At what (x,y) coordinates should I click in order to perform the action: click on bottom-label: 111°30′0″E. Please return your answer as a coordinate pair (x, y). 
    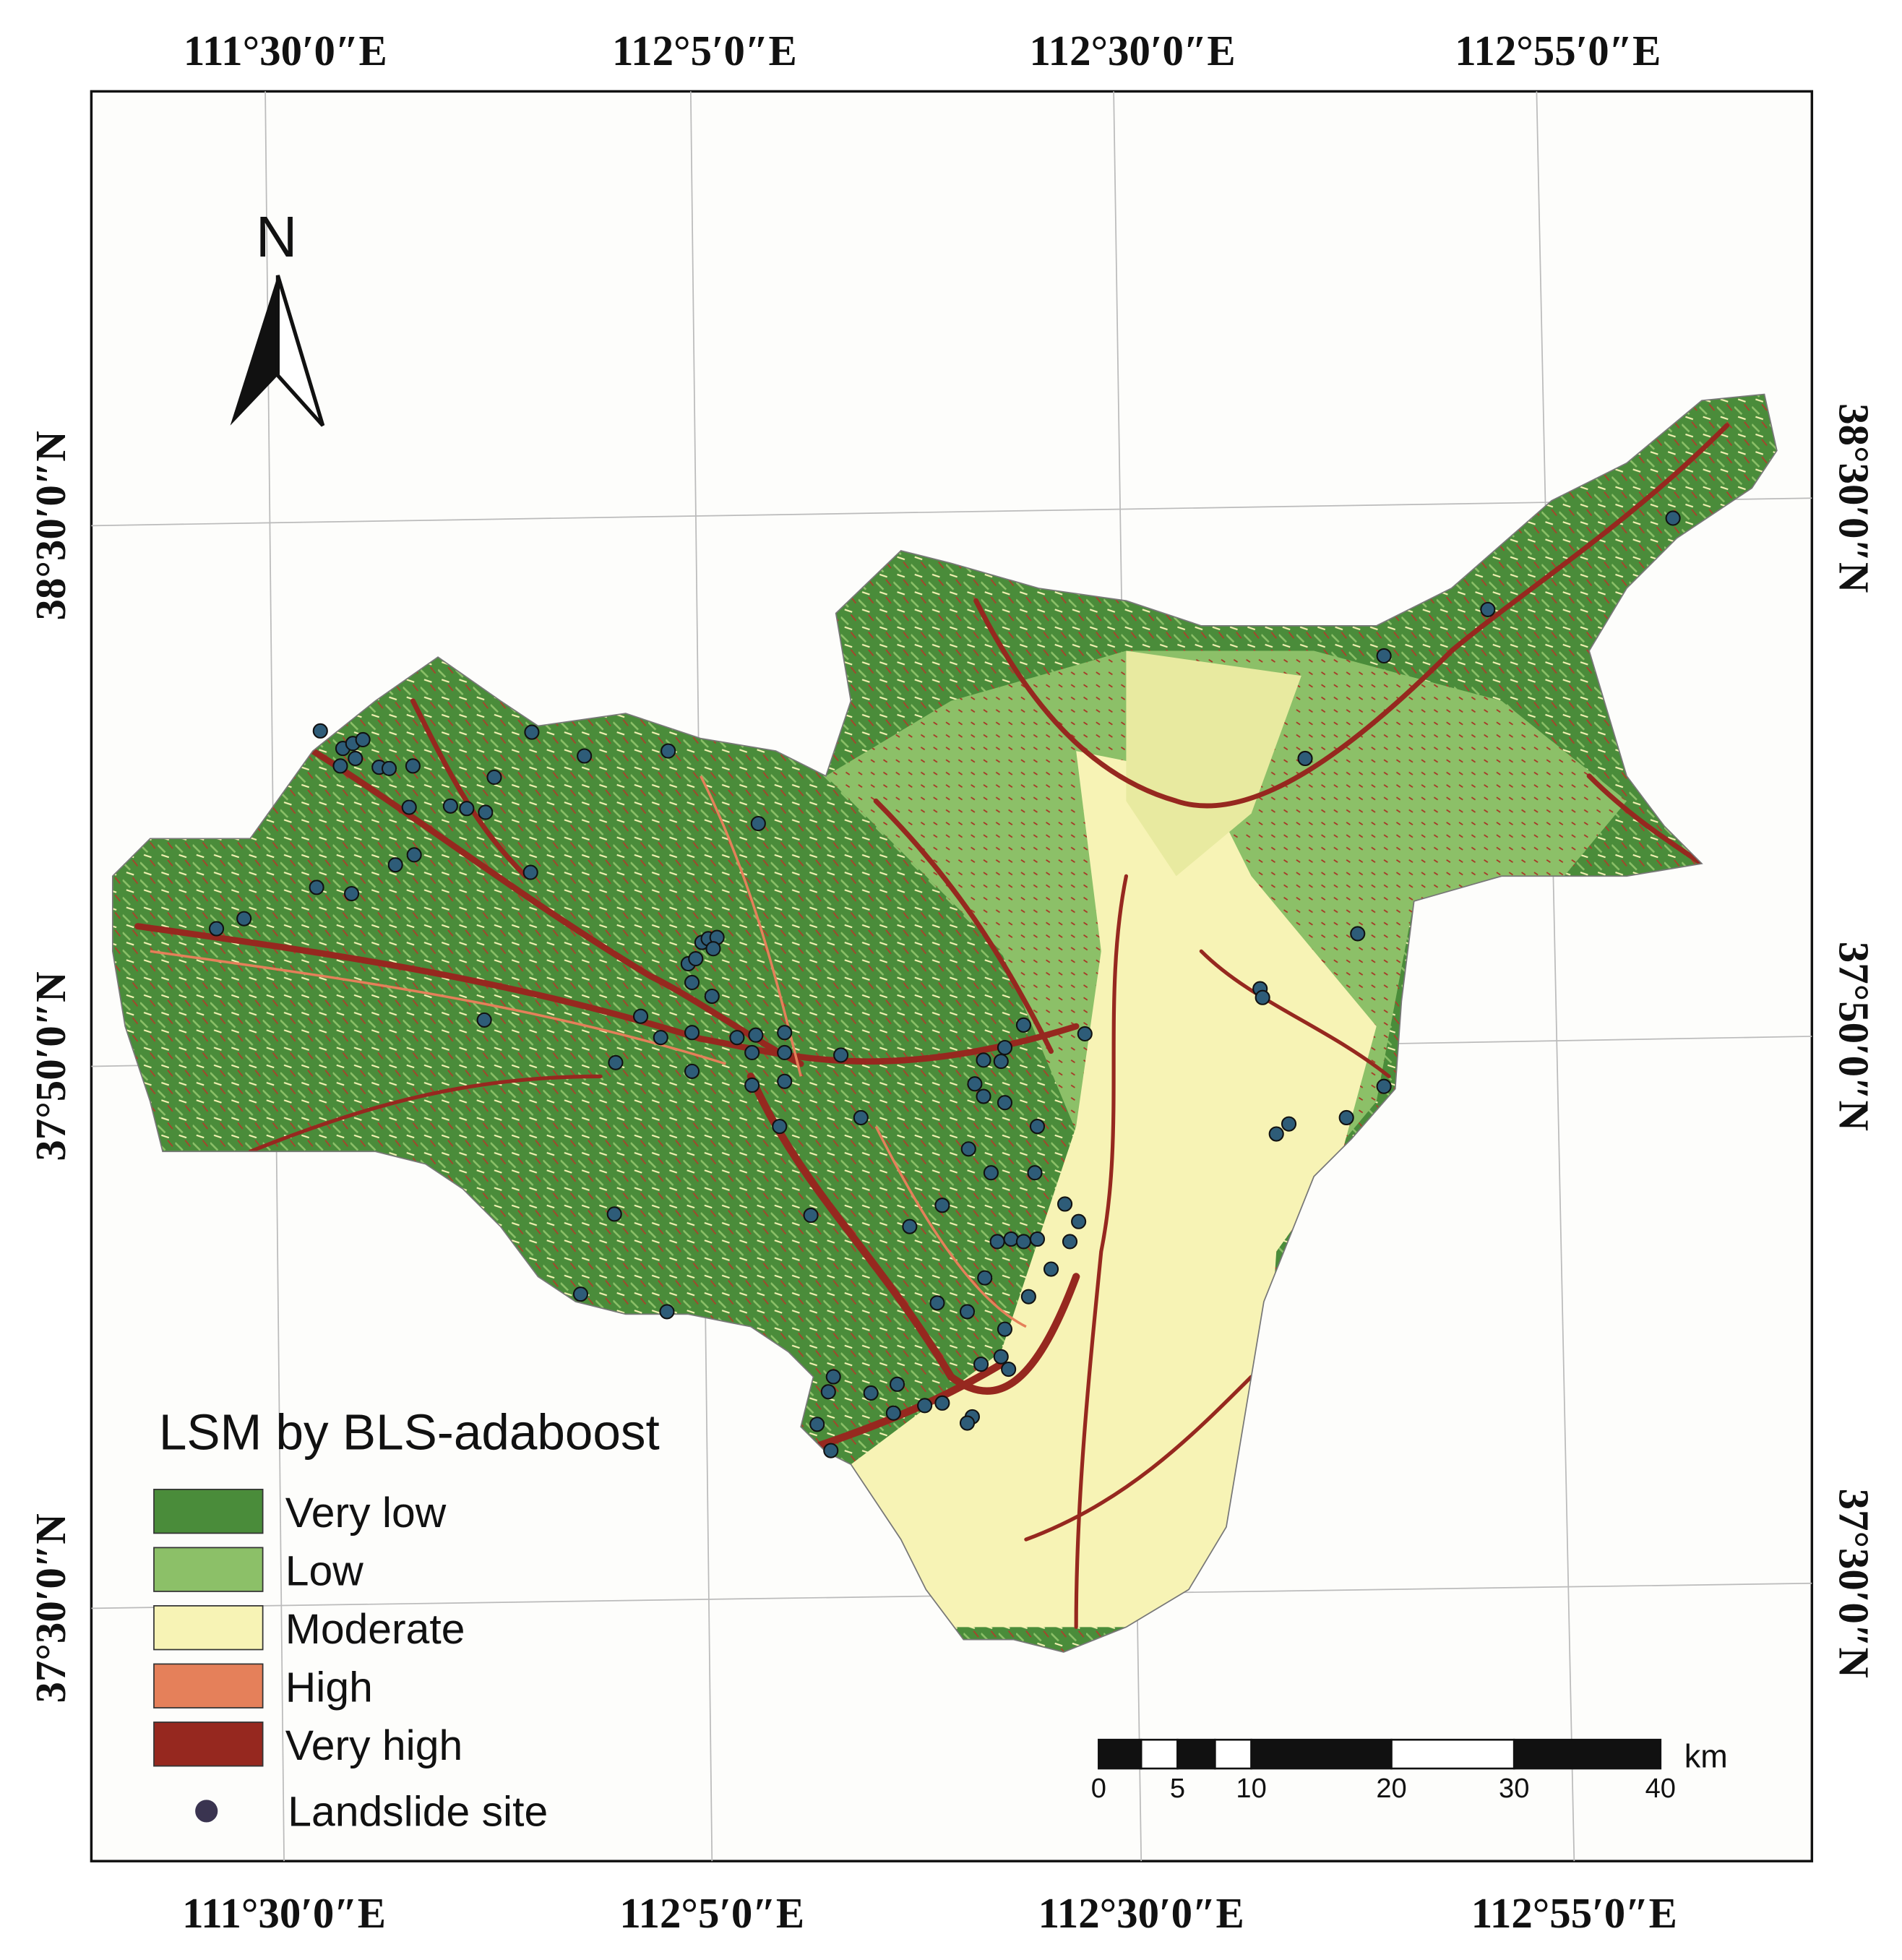
    Looking at the image, I should click on (284, 1913).